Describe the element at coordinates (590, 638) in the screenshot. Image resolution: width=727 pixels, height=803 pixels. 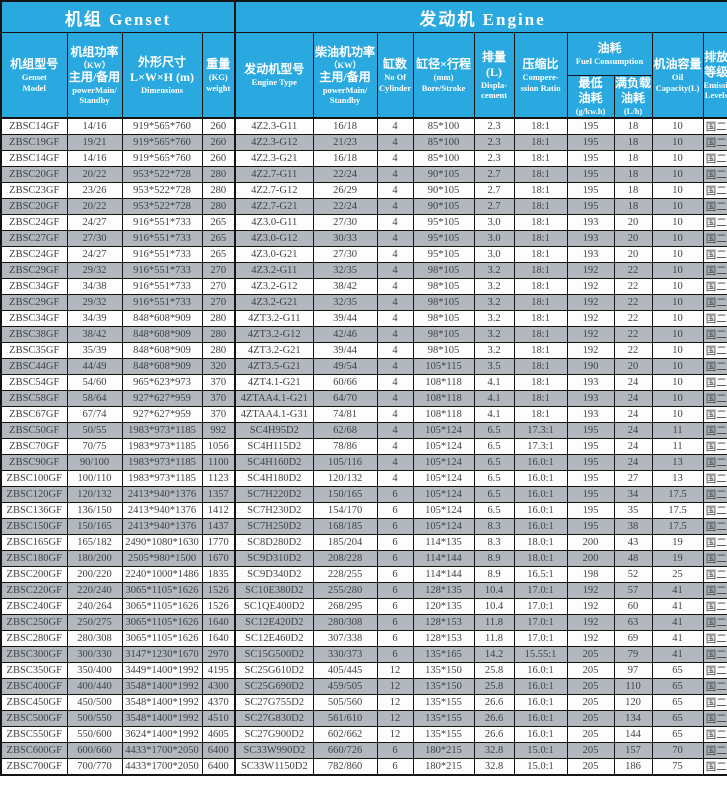
I see `cell-min-fuel: 192` at that location.